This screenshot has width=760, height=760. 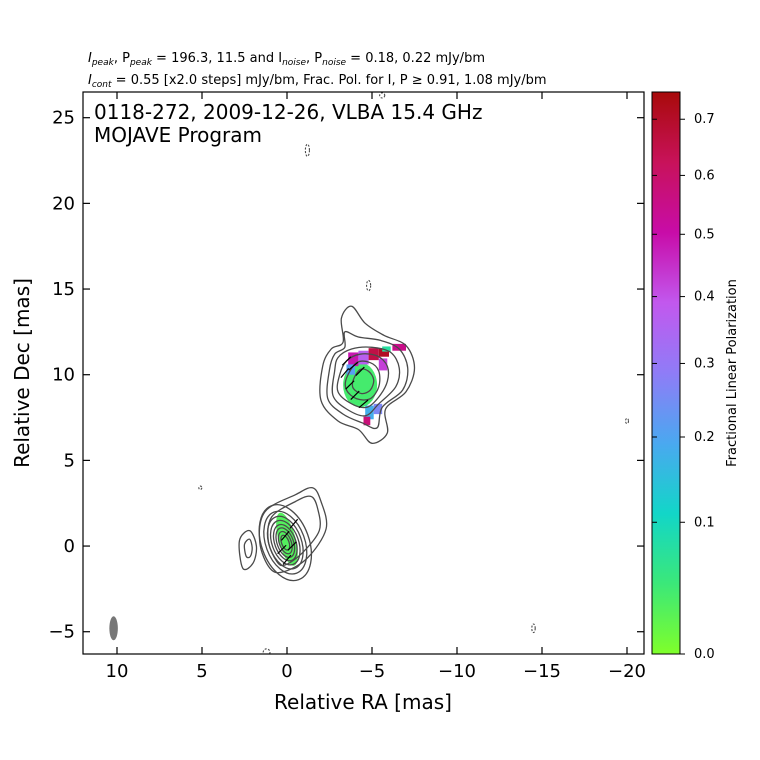 I want to click on colorbar-tick-label: 0.5, so click(x=704, y=234).